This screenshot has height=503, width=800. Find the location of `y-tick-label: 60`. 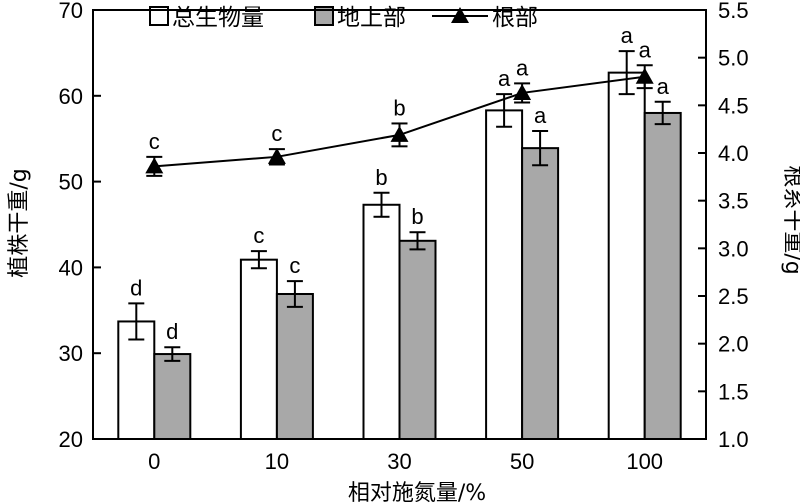

y-tick-label: 60 is located at coordinates (71, 96).